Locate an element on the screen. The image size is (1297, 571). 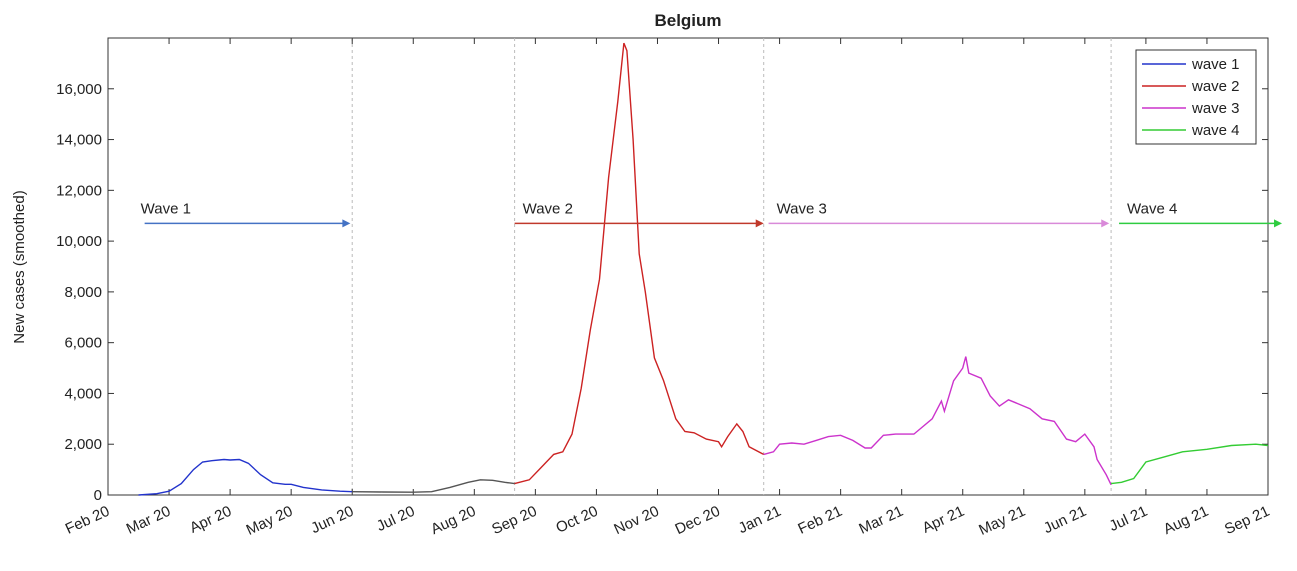
annotation: Wave 4 is located at coordinates (1152, 208).